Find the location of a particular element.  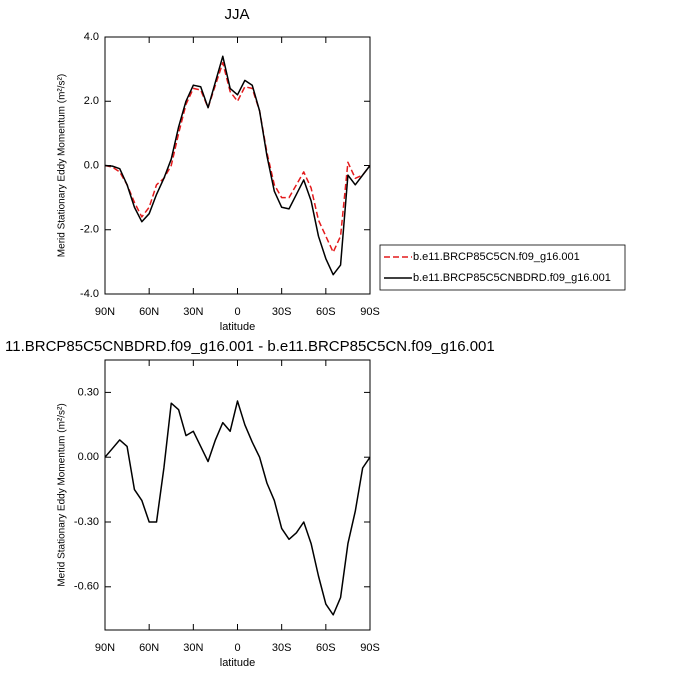

y-tick-label: 4.0 is located at coordinates (91, 37).